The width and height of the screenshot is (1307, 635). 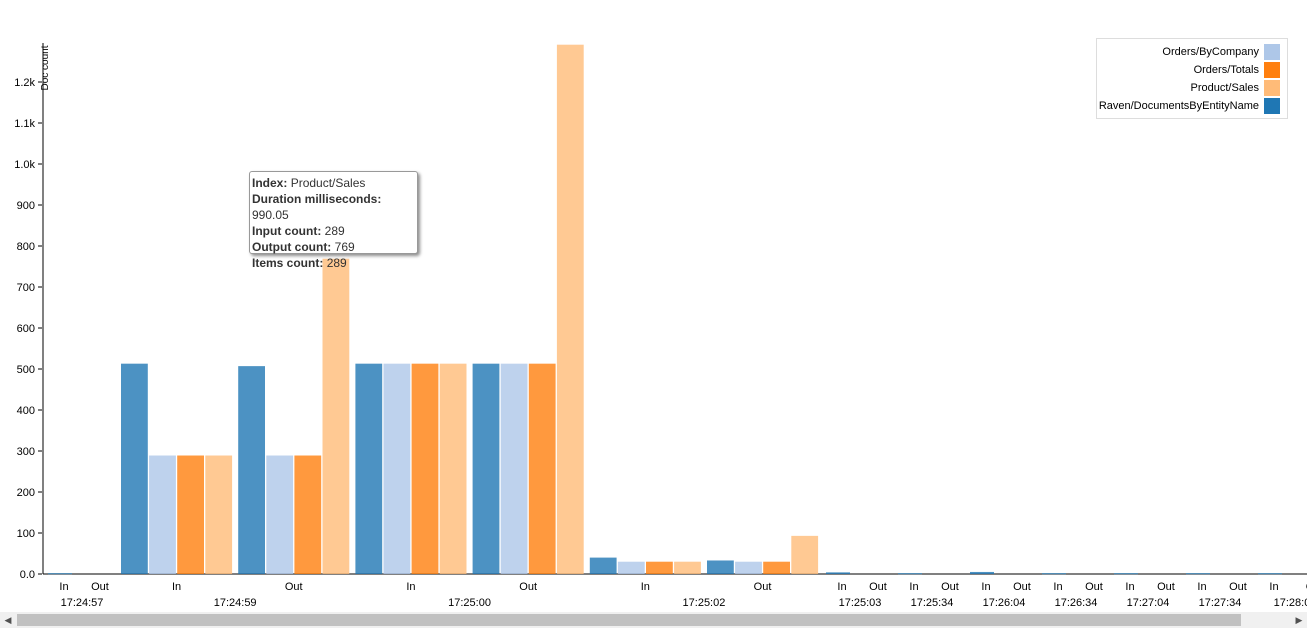 I want to click on x-time-label: 17:25:34, so click(x=932, y=603).